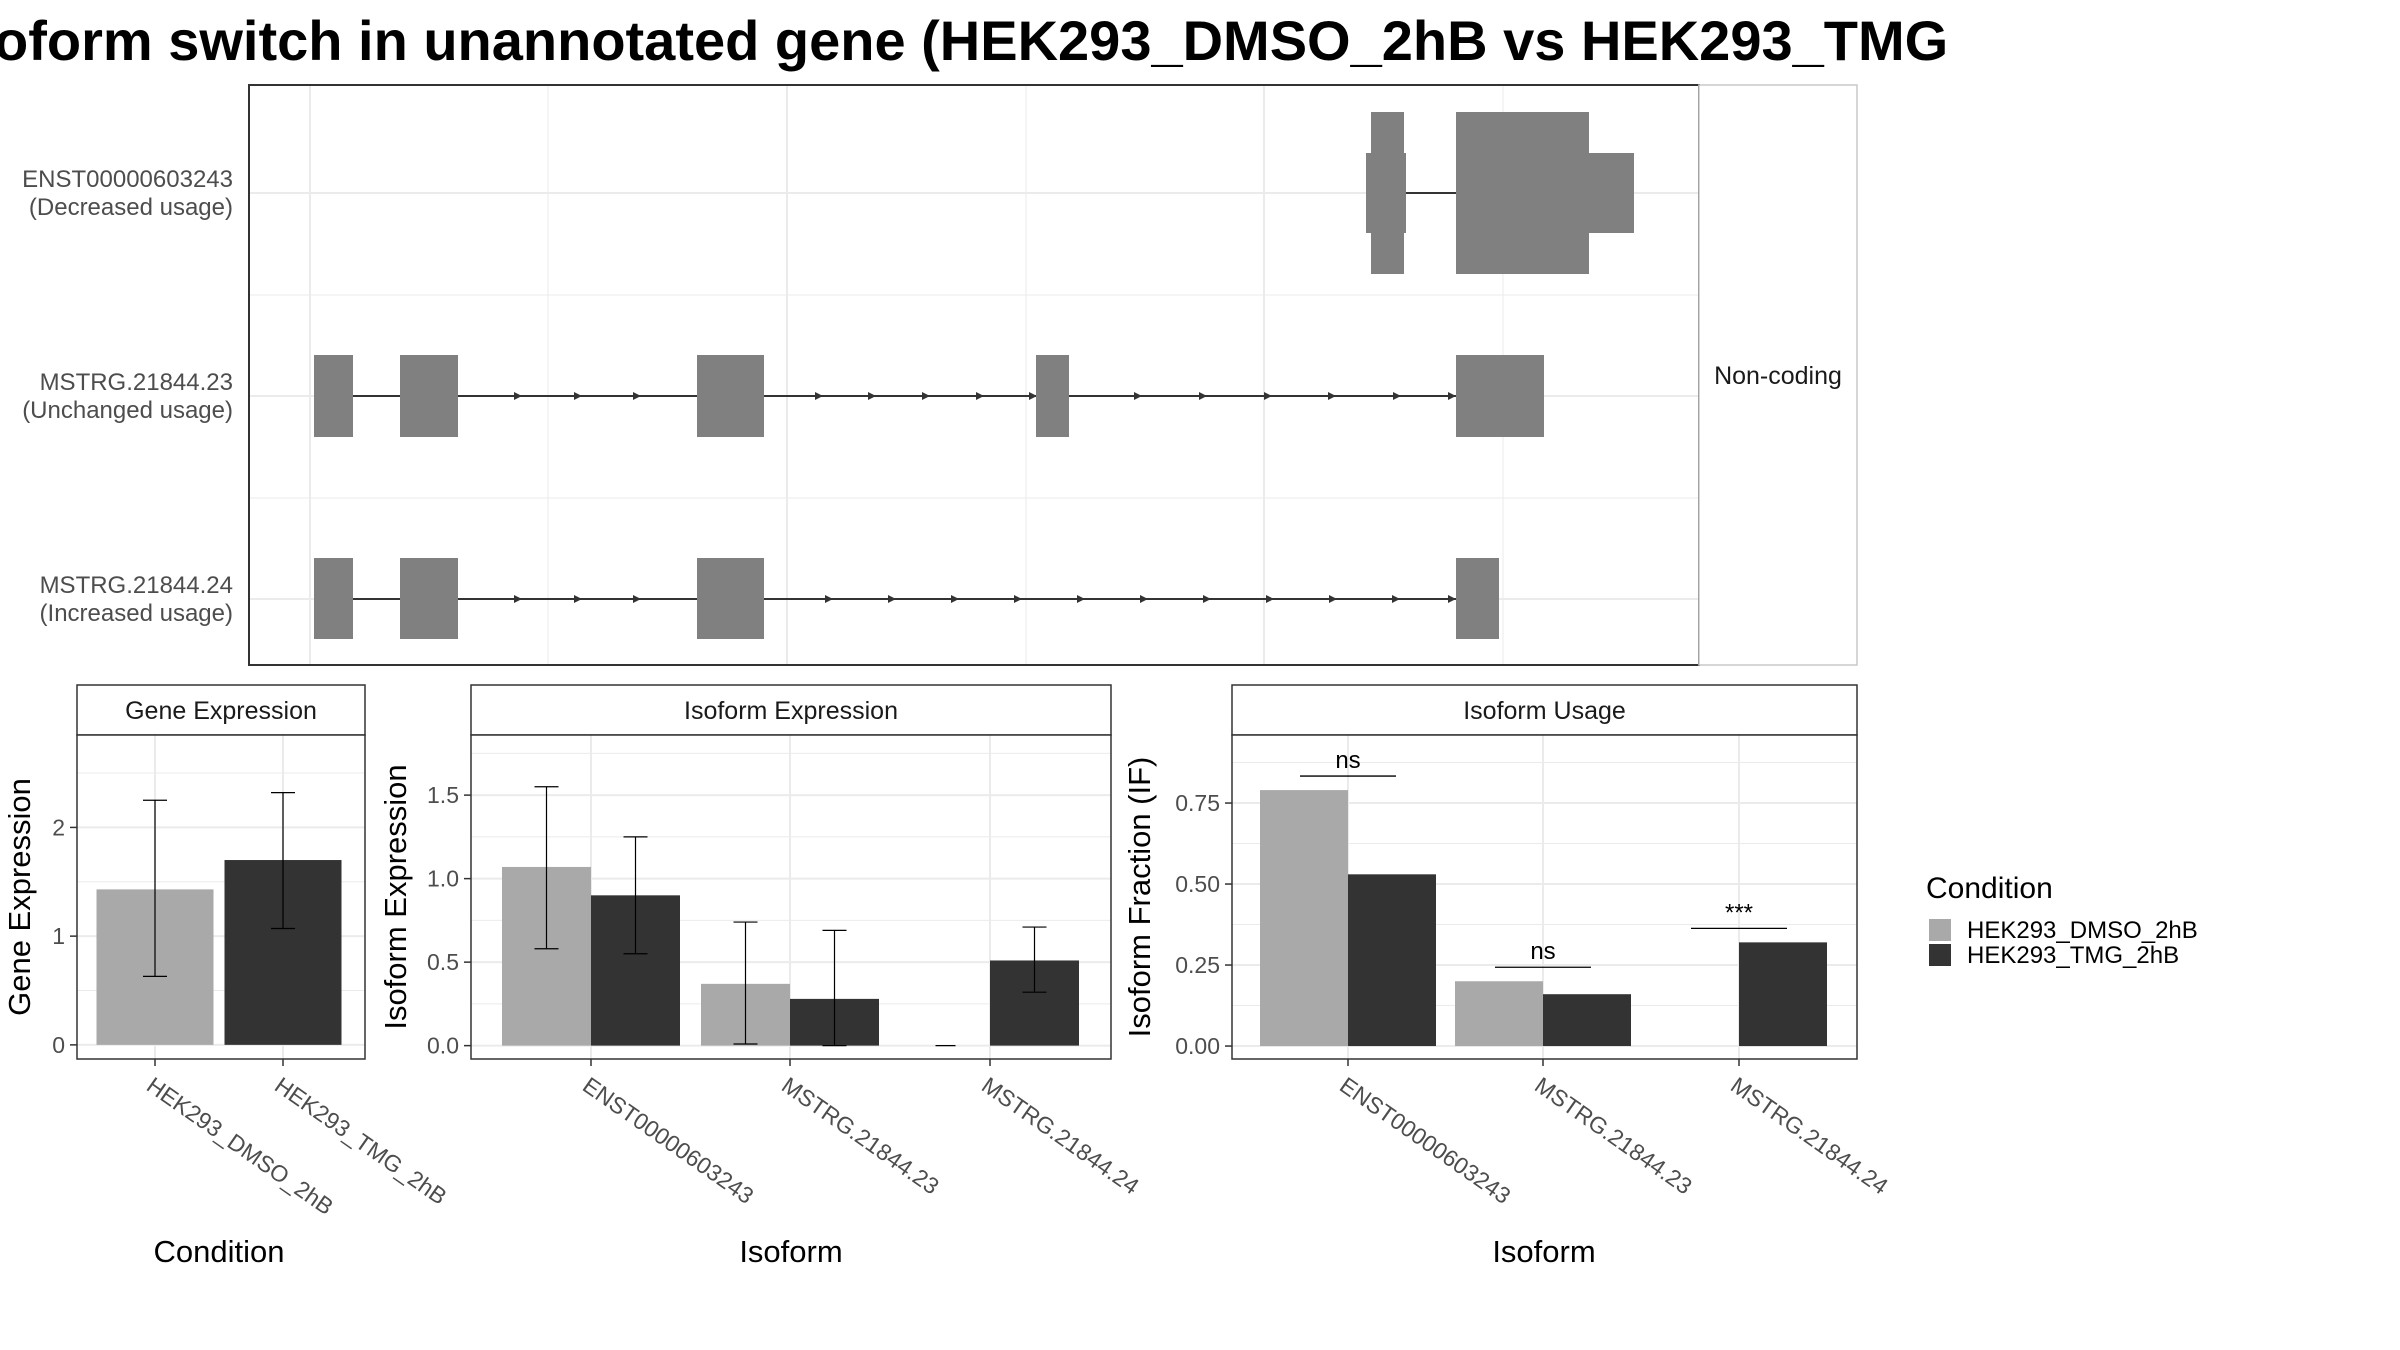 This screenshot has height=1350, width=2400. Describe the element at coordinates (127, 179) in the screenshot. I see `isoform-label-name: ENST00000603243` at that location.